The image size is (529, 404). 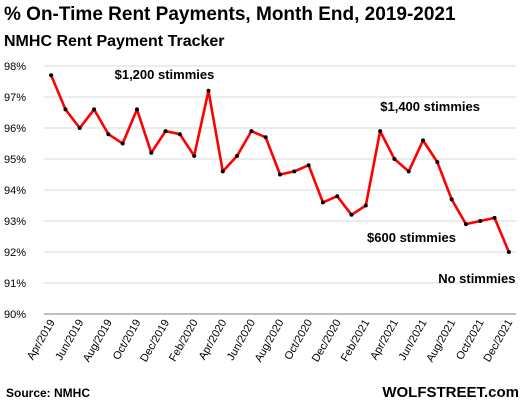 What do you see at coordinates (15, 98) in the screenshot?
I see `y-tick-label: 97%` at bounding box center [15, 98].